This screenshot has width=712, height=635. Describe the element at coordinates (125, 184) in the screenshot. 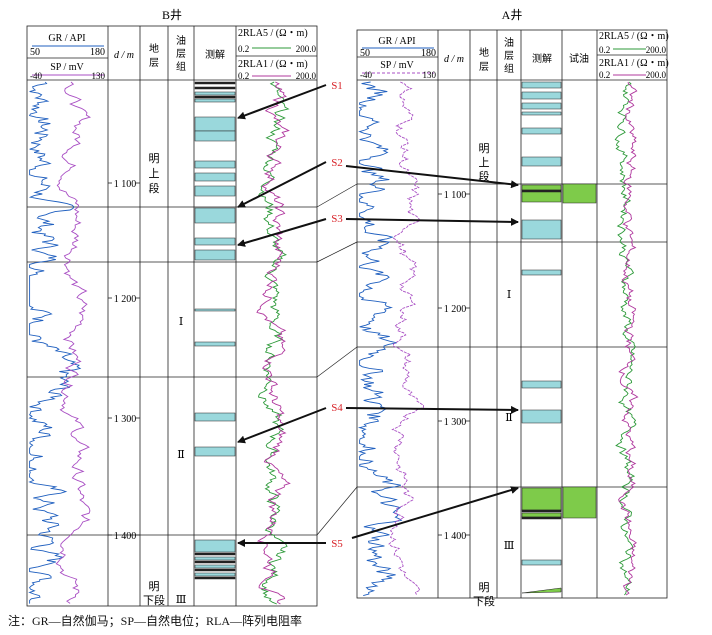

I see `b-depth-1100: 1 100` at that location.